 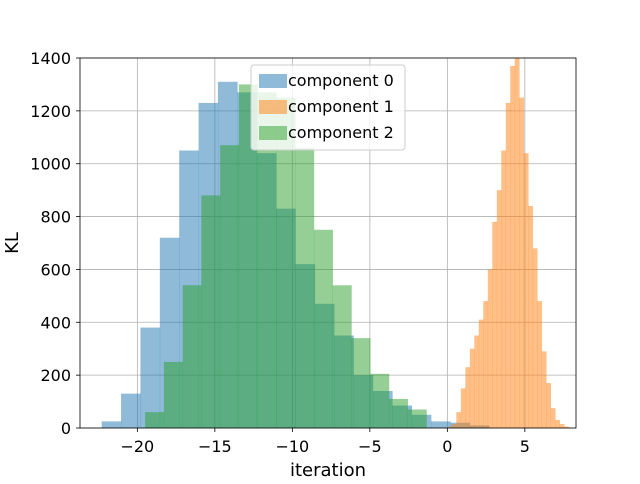 What do you see at coordinates (12, 243) in the screenshot?
I see `y-axis-label: KL` at bounding box center [12, 243].